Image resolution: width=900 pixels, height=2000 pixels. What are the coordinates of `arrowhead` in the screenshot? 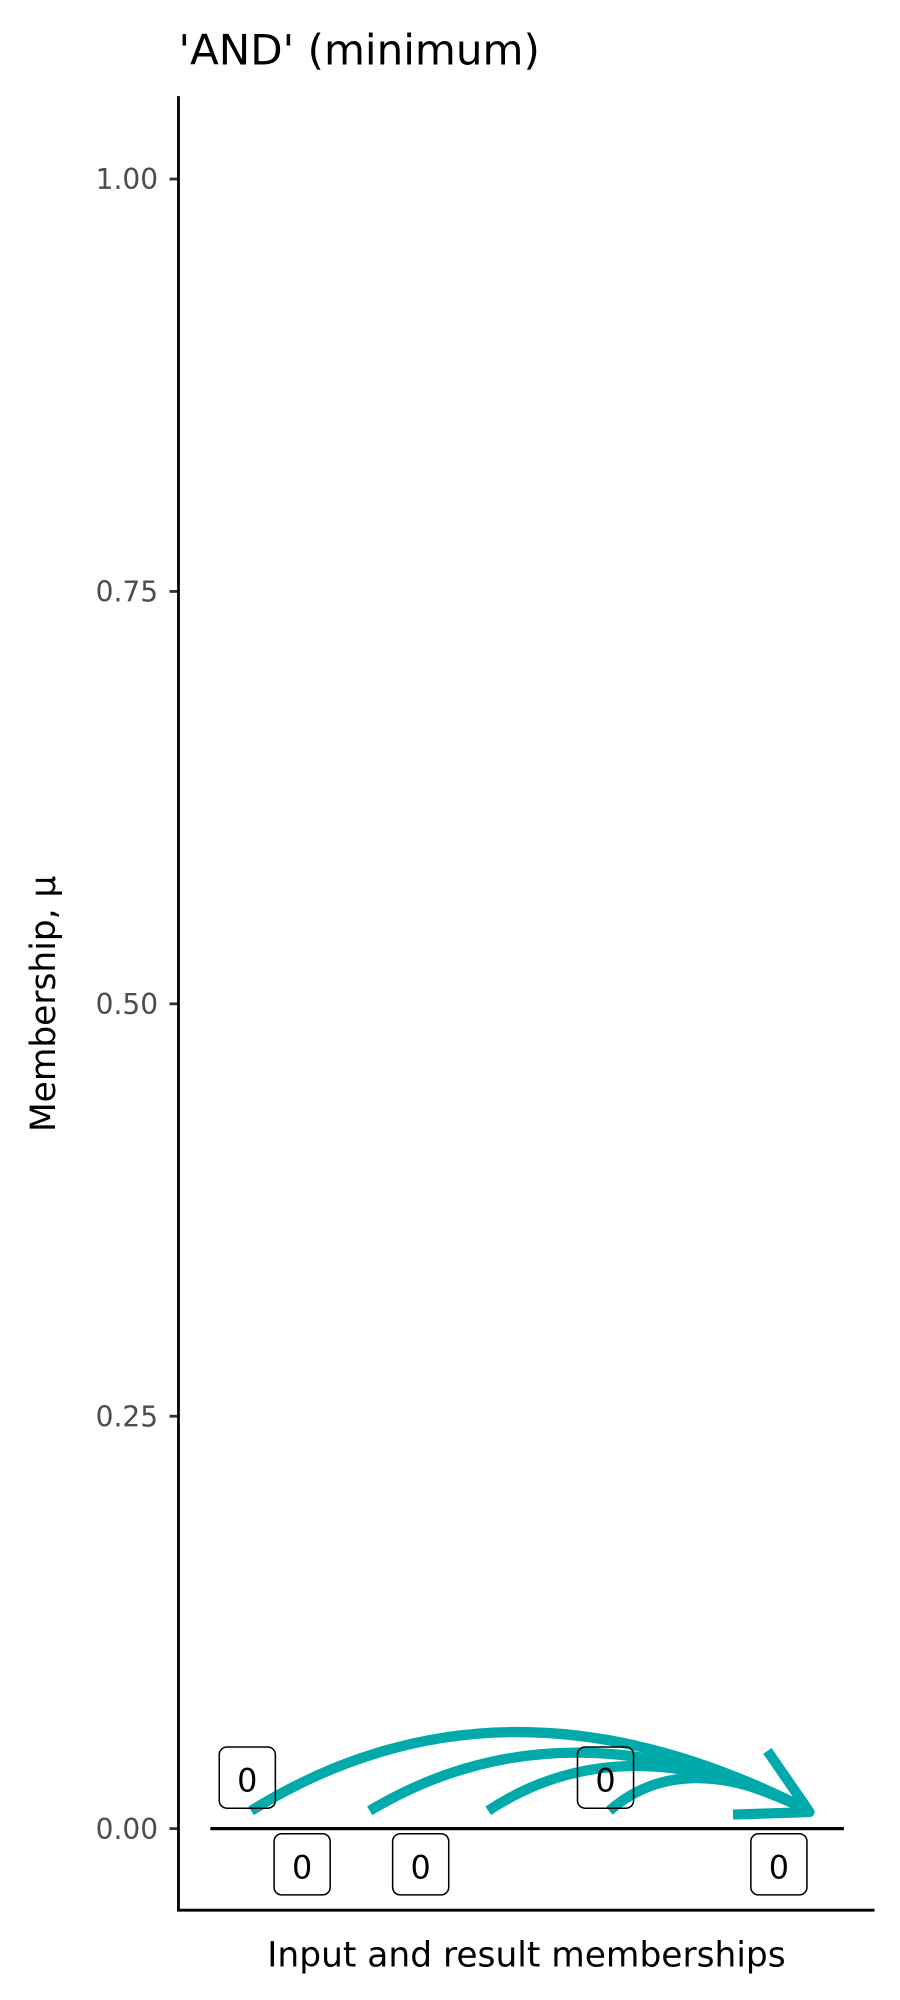 It's located at (773, 1783).